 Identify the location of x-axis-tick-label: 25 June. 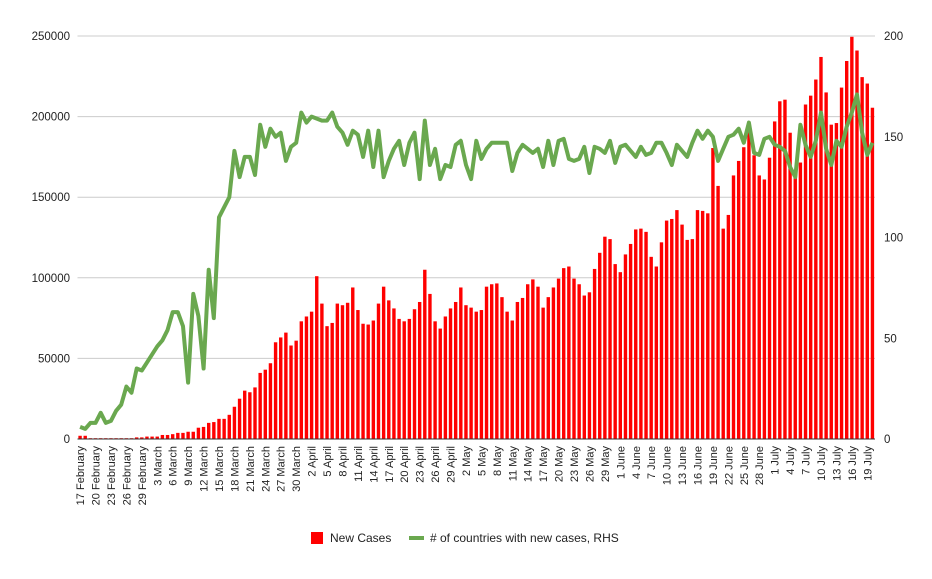
(745, 465).